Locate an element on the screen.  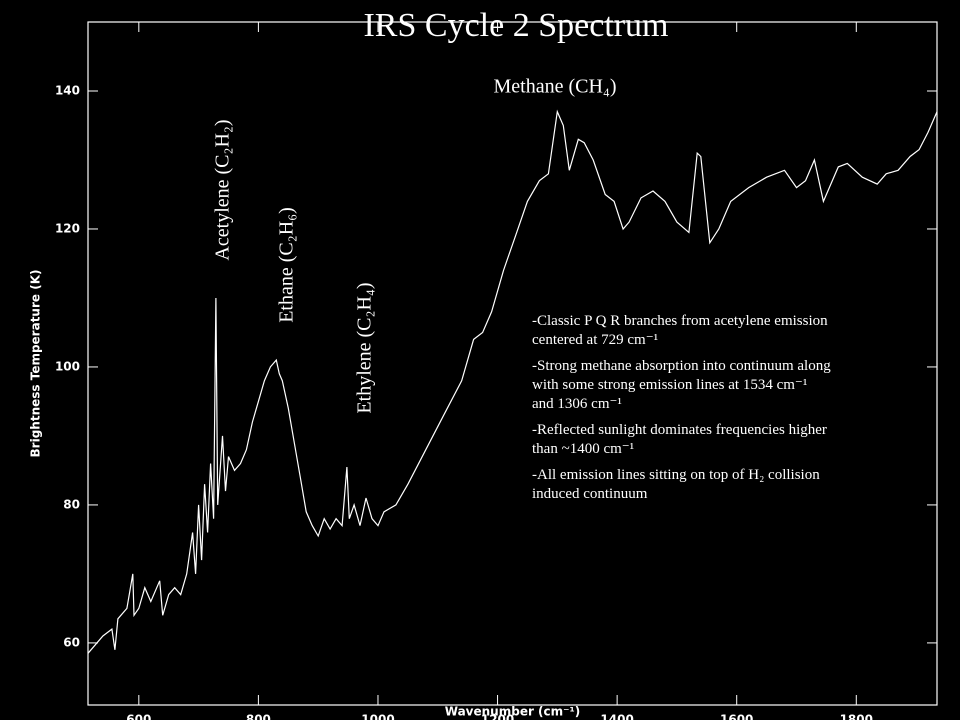
x-tick-label: 1600 is located at coordinates (736, 716).